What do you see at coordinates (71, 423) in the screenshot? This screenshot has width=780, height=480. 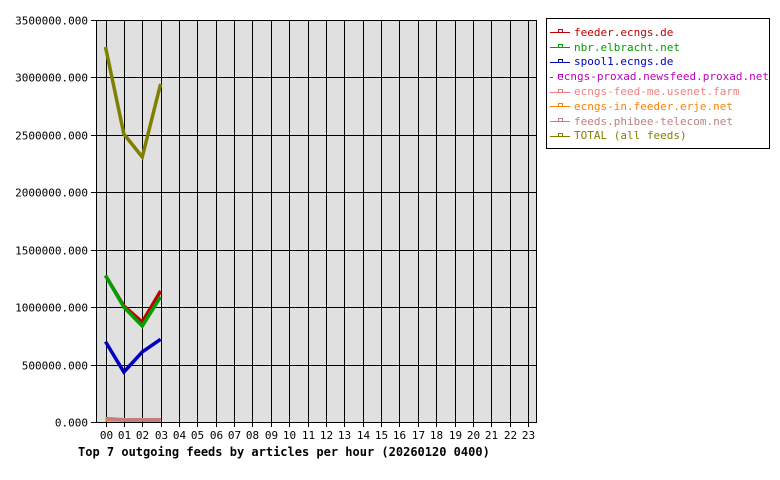 I see `y-tick-label: 0.000` at bounding box center [71, 423].